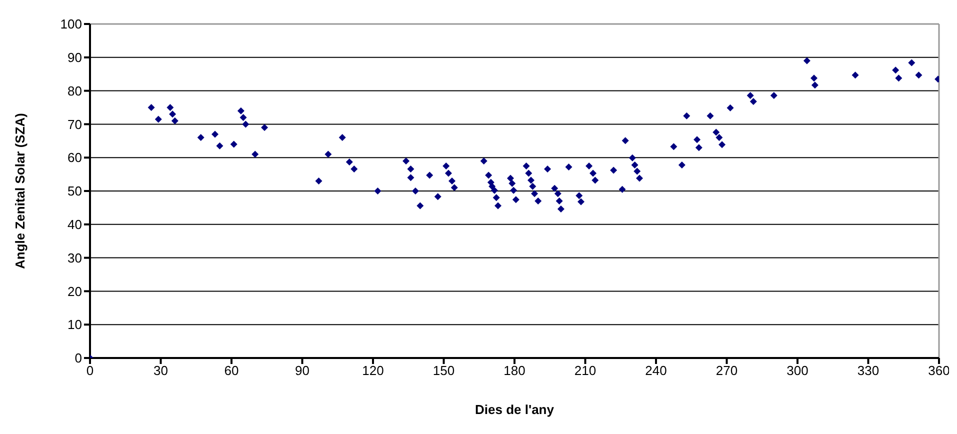 The image size is (957, 434). Describe the element at coordinates (90, 370) in the screenshot. I see `x-tick-label: 0` at that location.